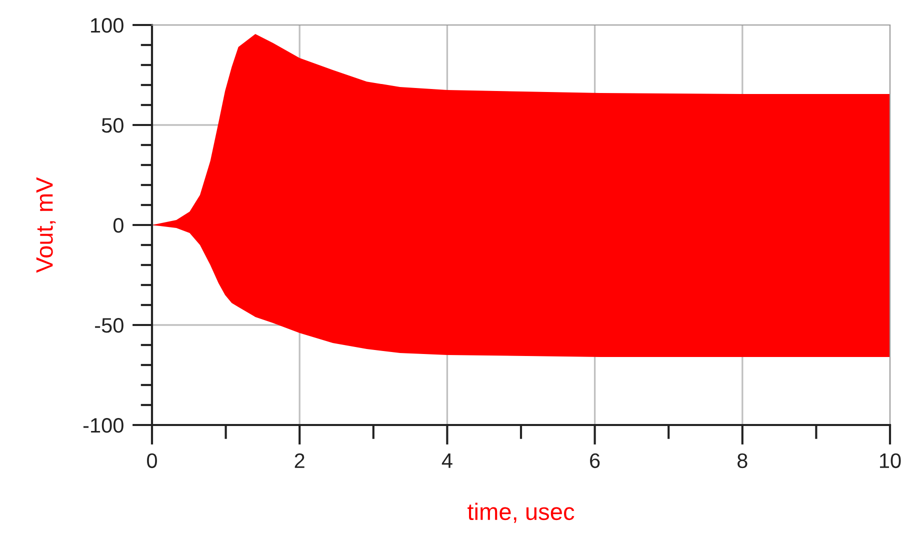  What do you see at coordinates (113, 125) in the screenshot?
I see `y-tick-label: 50` at bounding box center [113, 125].